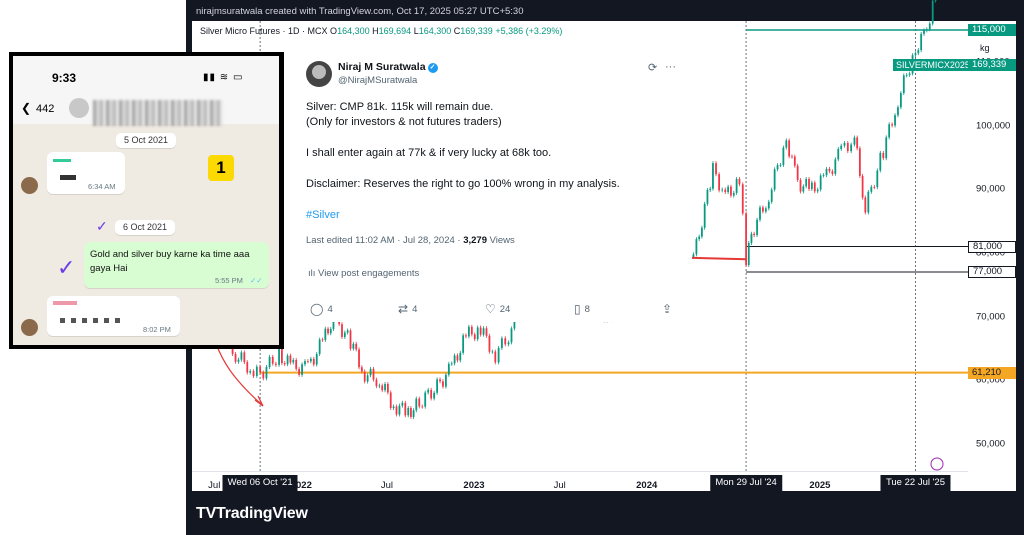 The height and width of the screenshot is (535, 1024). What do you see at coordinates (145, 227) in the screenshot?
I see `date-chip-2: 6 Oct 2021` at bounding box center [145, 227].